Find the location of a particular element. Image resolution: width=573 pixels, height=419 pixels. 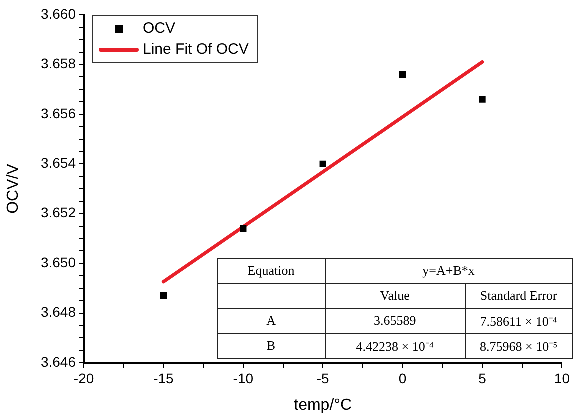

x-tick-label: 10 is located at coordinates (562, 378).